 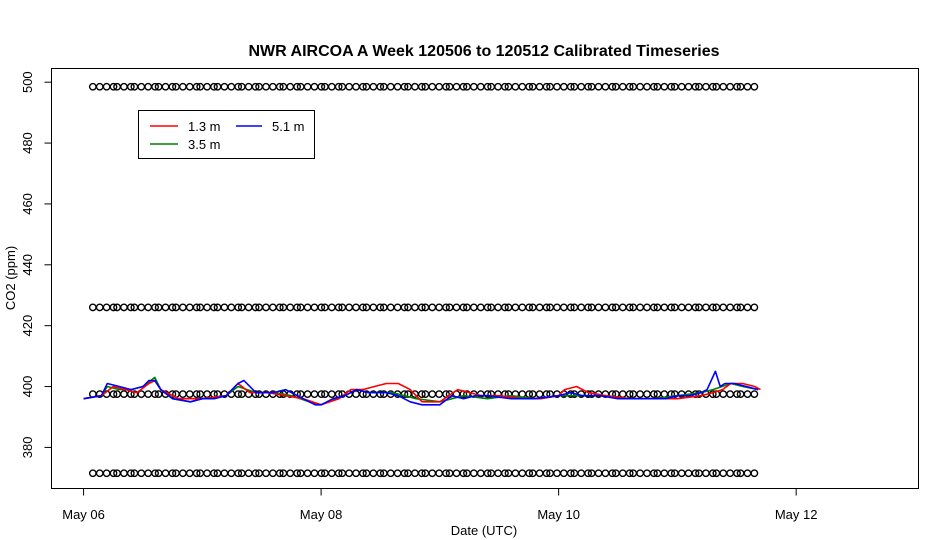 What do you see at coordinates (27, 204) in the screenshot?
I see `y-tick-label: 460` at bounding box center [27, 204].